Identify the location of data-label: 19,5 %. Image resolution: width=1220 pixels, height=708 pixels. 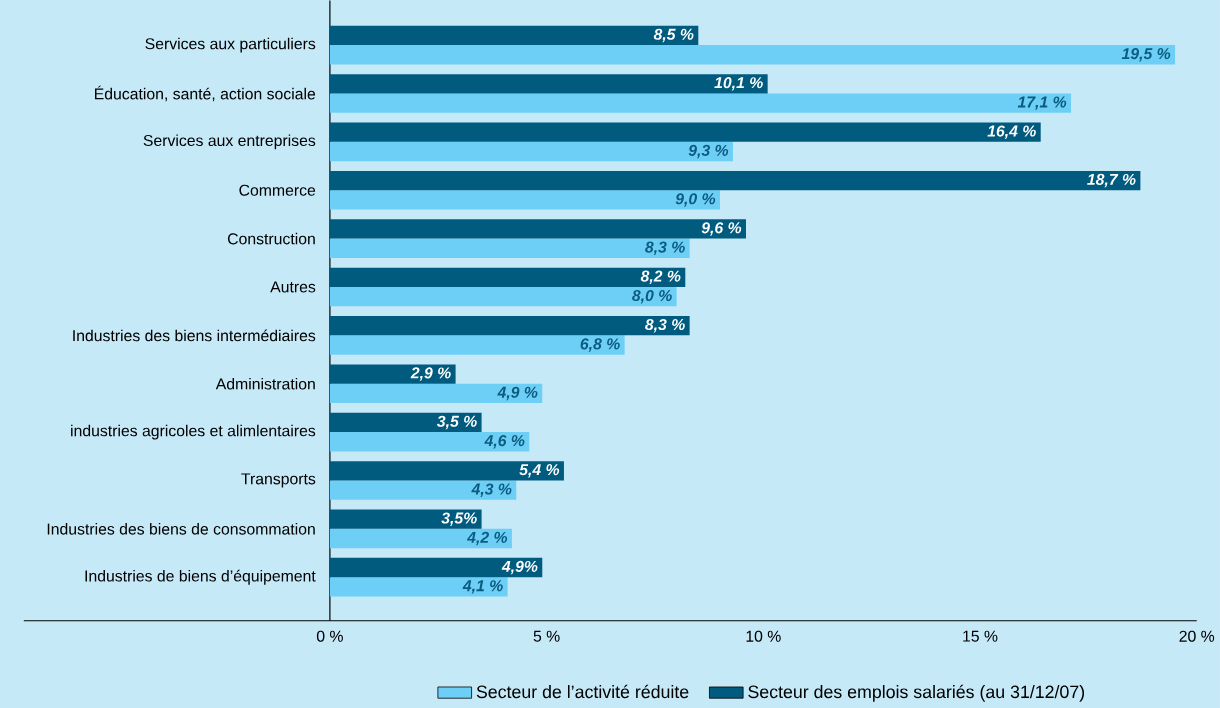
(1146, 54).